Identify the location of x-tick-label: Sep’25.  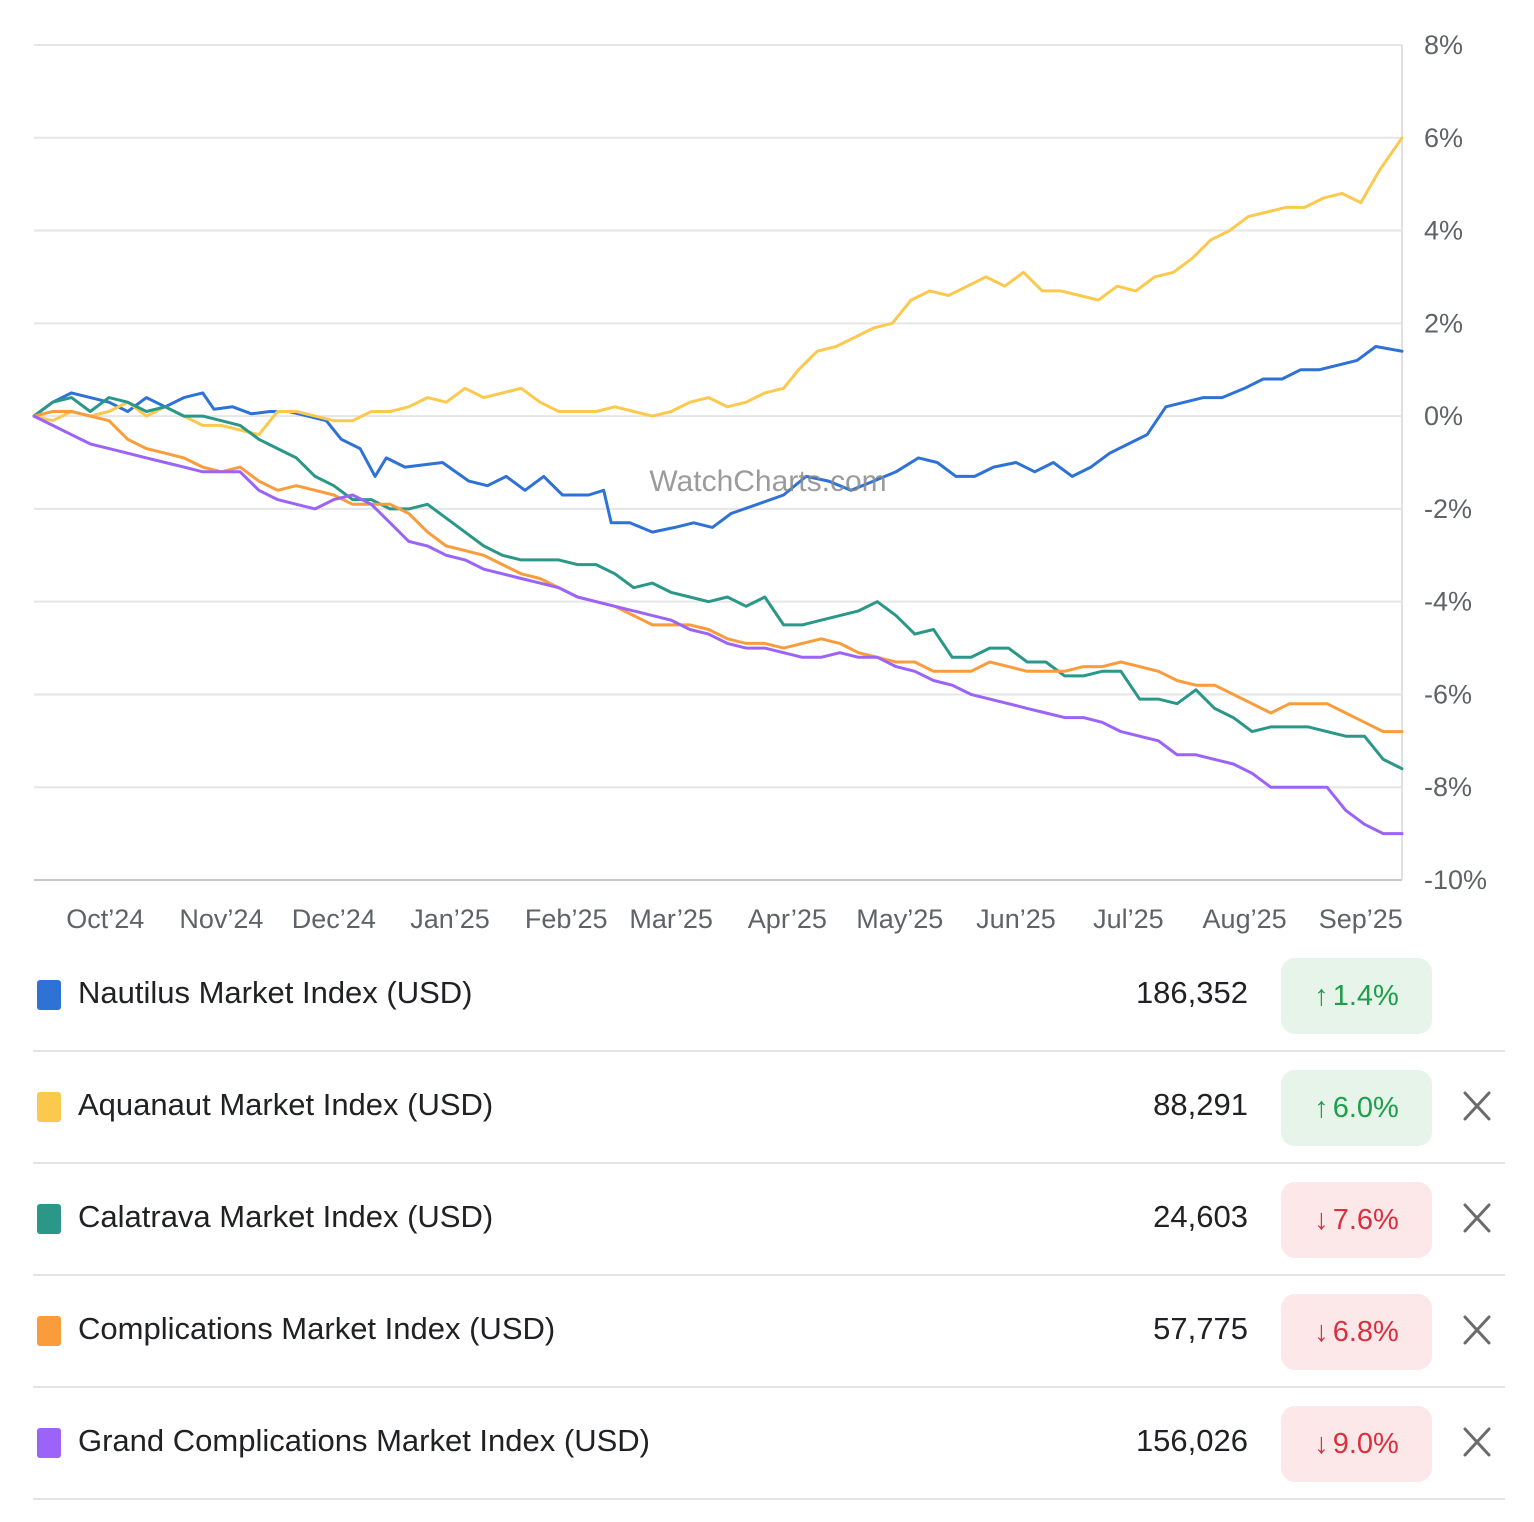
(1361, 919).